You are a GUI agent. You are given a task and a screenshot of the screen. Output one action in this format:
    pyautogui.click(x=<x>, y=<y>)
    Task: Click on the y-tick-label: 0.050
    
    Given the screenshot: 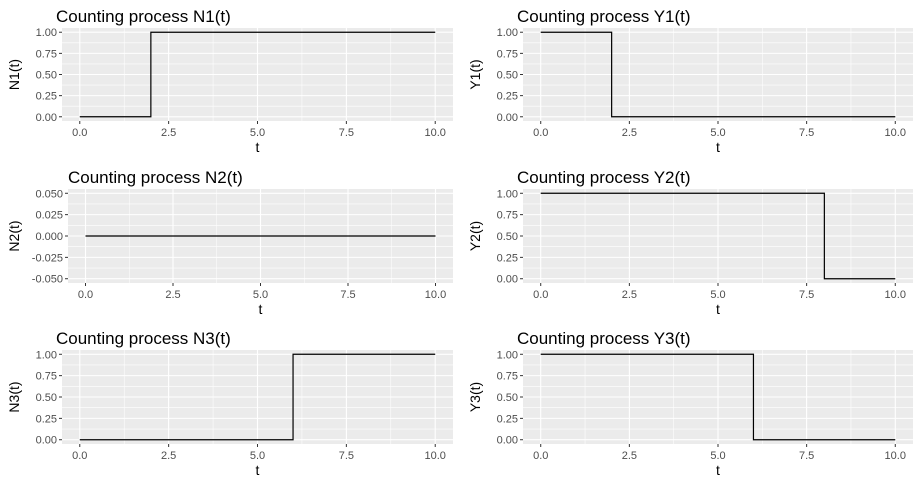 What is the action you would take?
    pyautogui.click(x=49, y=194)
    